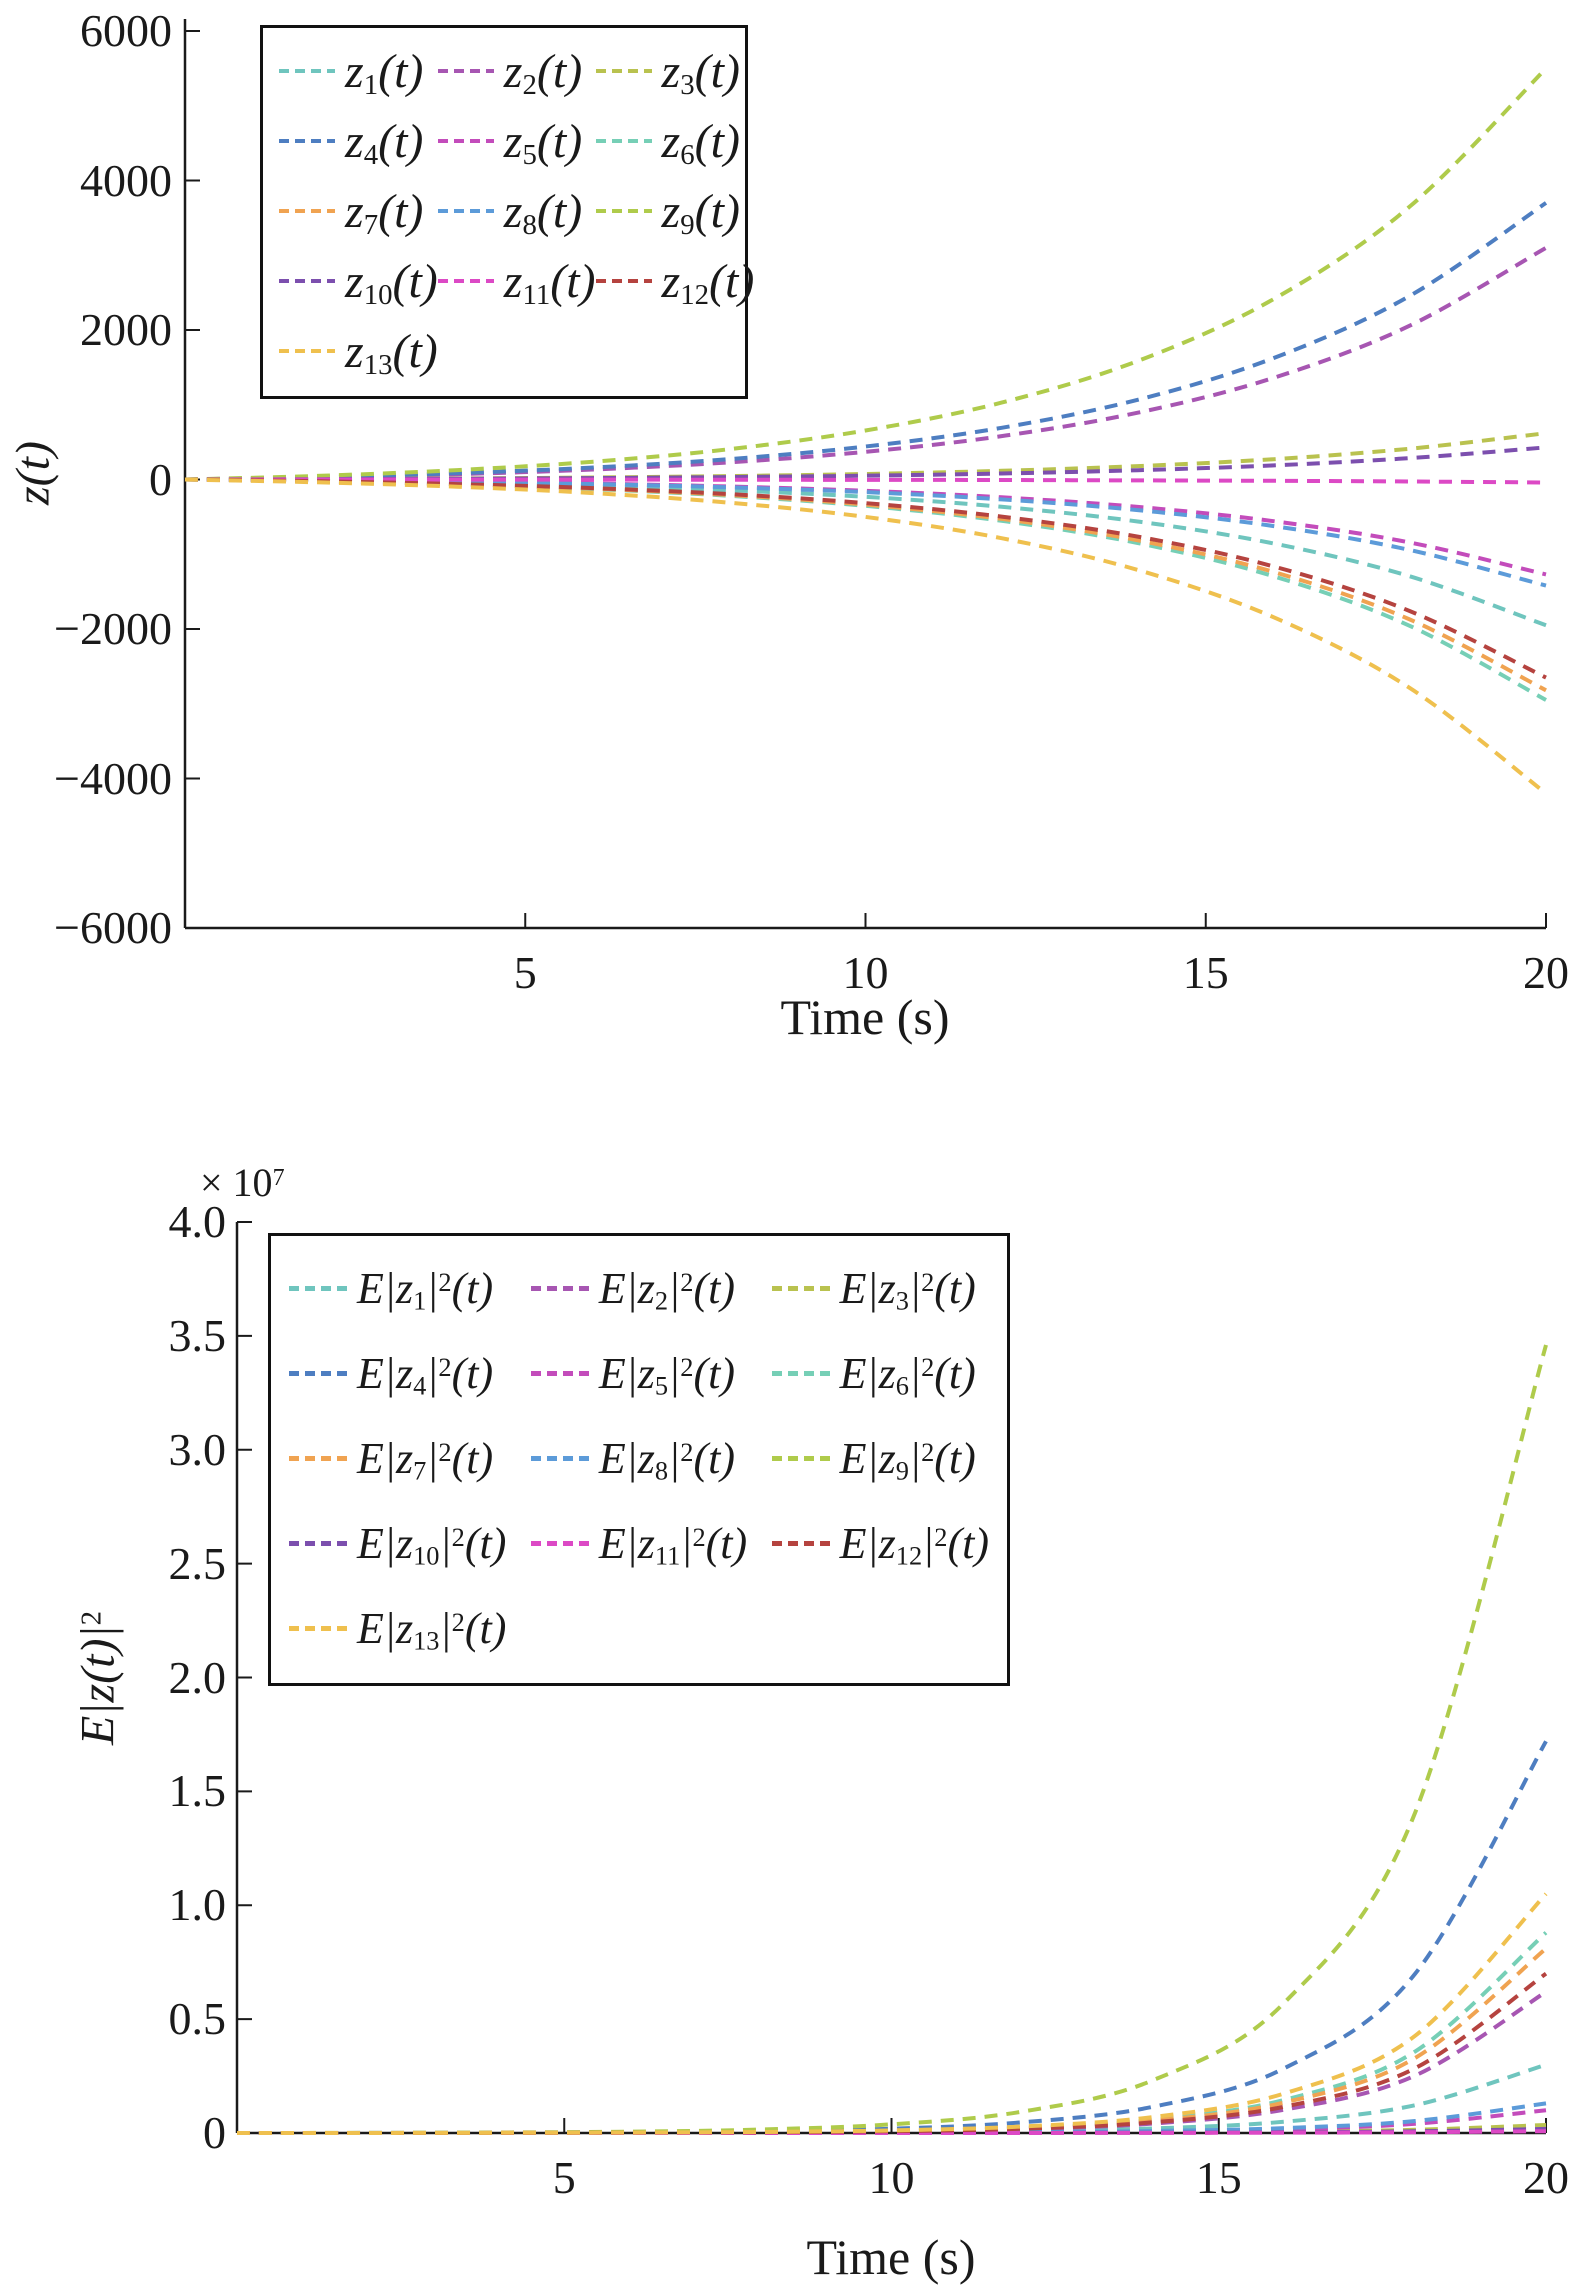 Image resolution: width=1575 pixels, height=2286 pixels. What do you see at coordinates (1205, 972) in the screenshot?
I see `x-tick-label: 15` at bounding box center [1205, 972].